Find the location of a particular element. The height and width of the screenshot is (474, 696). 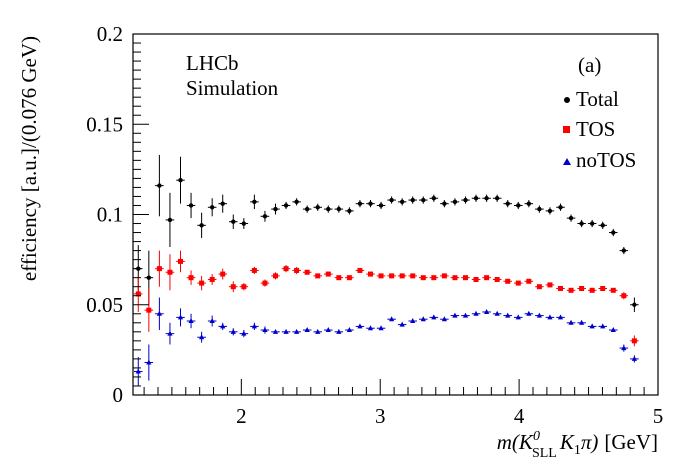

legend: Total TOS noTOS is located at coordinates (599, 129).